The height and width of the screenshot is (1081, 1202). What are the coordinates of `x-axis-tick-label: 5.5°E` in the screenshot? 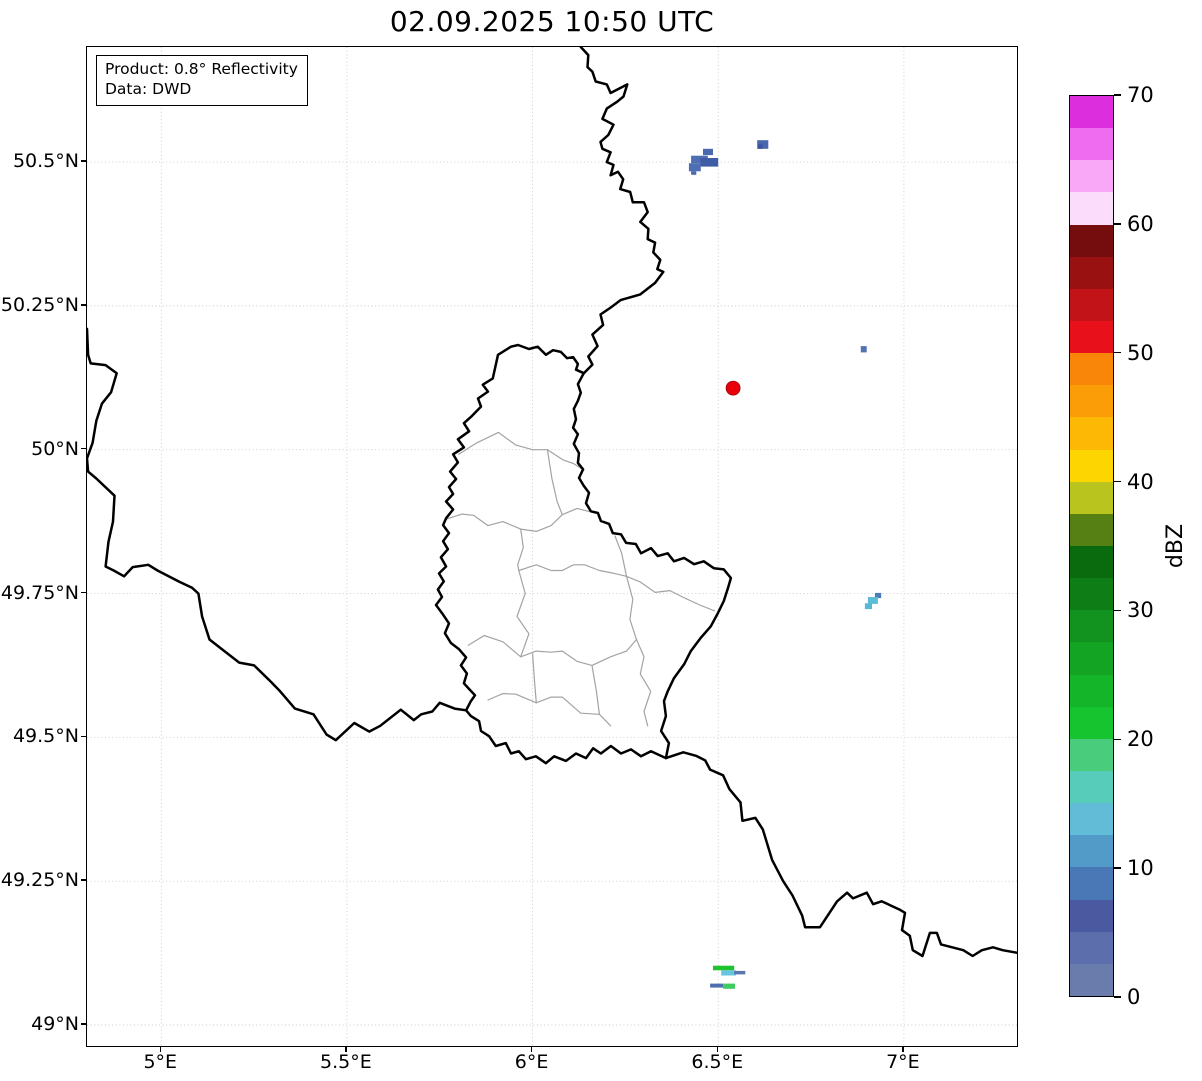 It's located at (346, 1062).